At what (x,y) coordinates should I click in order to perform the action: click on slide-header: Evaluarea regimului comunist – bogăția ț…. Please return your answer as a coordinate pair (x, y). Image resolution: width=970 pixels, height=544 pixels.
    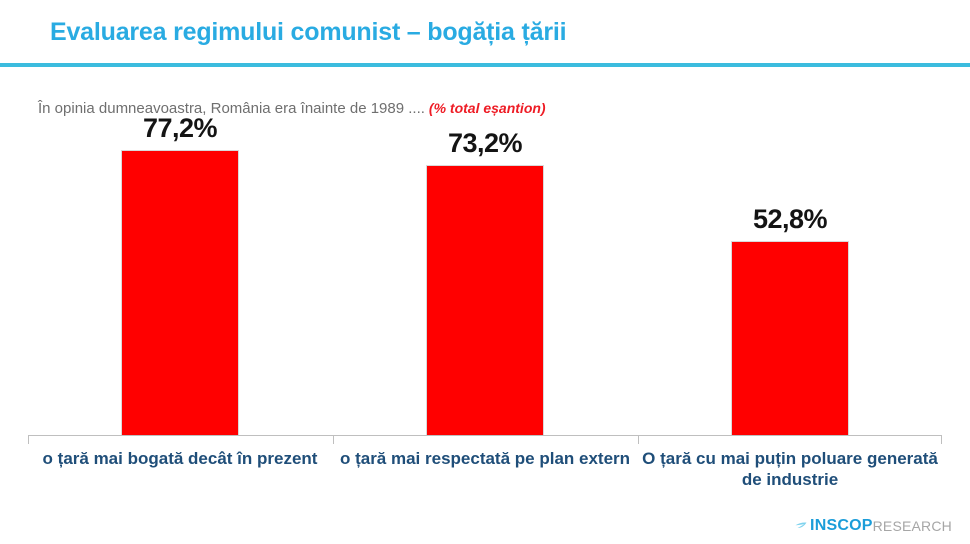
    Looking at the image, I should click on (485, 34).